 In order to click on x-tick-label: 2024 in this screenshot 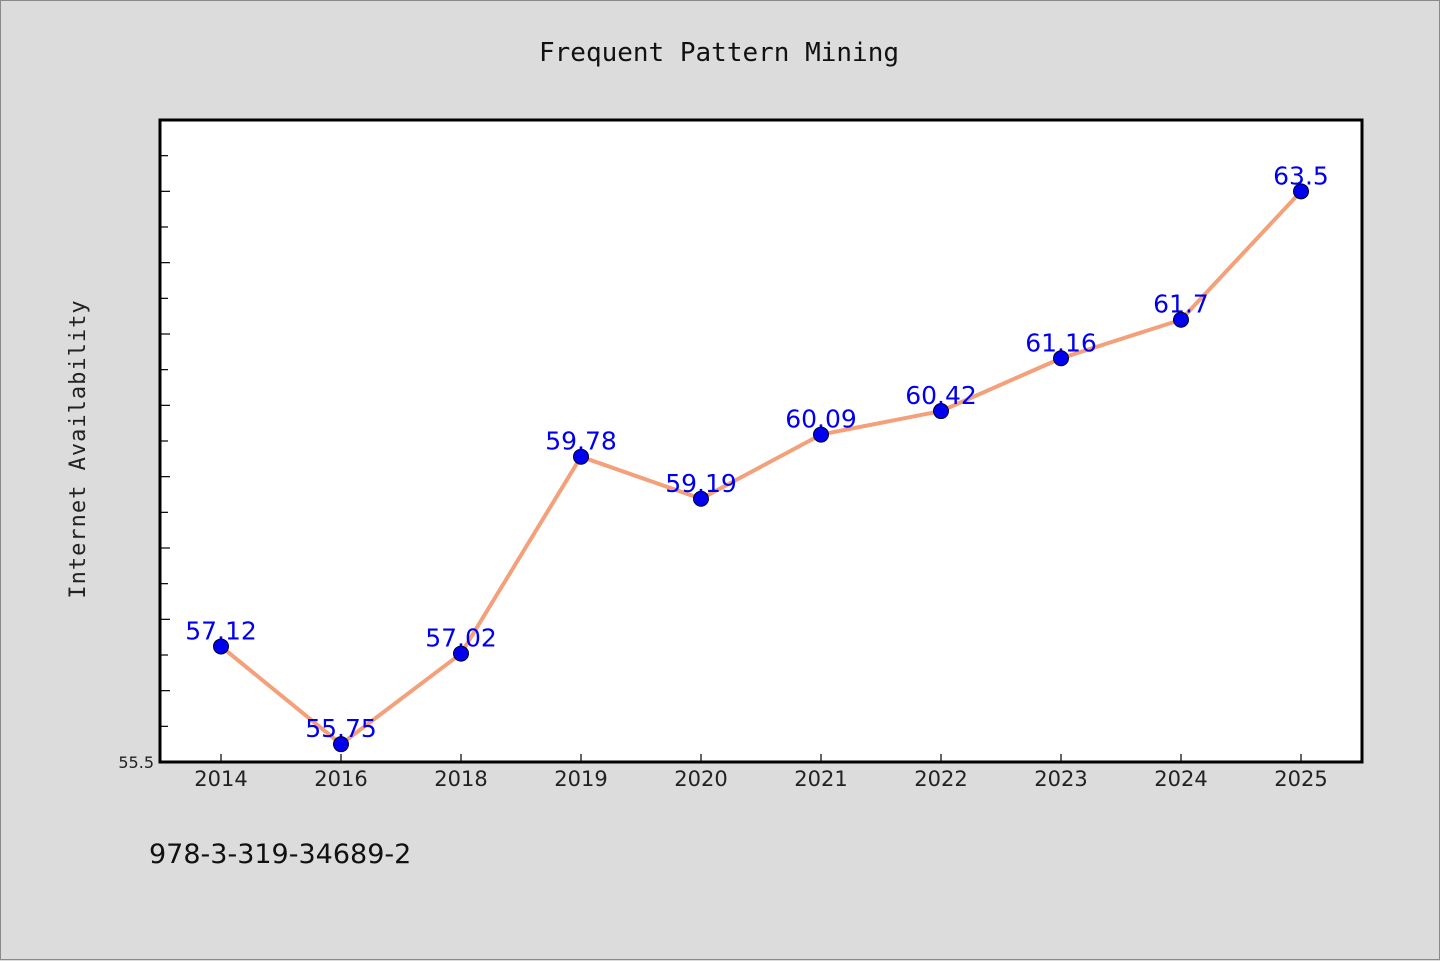, I will do `click(1180, 779)`.